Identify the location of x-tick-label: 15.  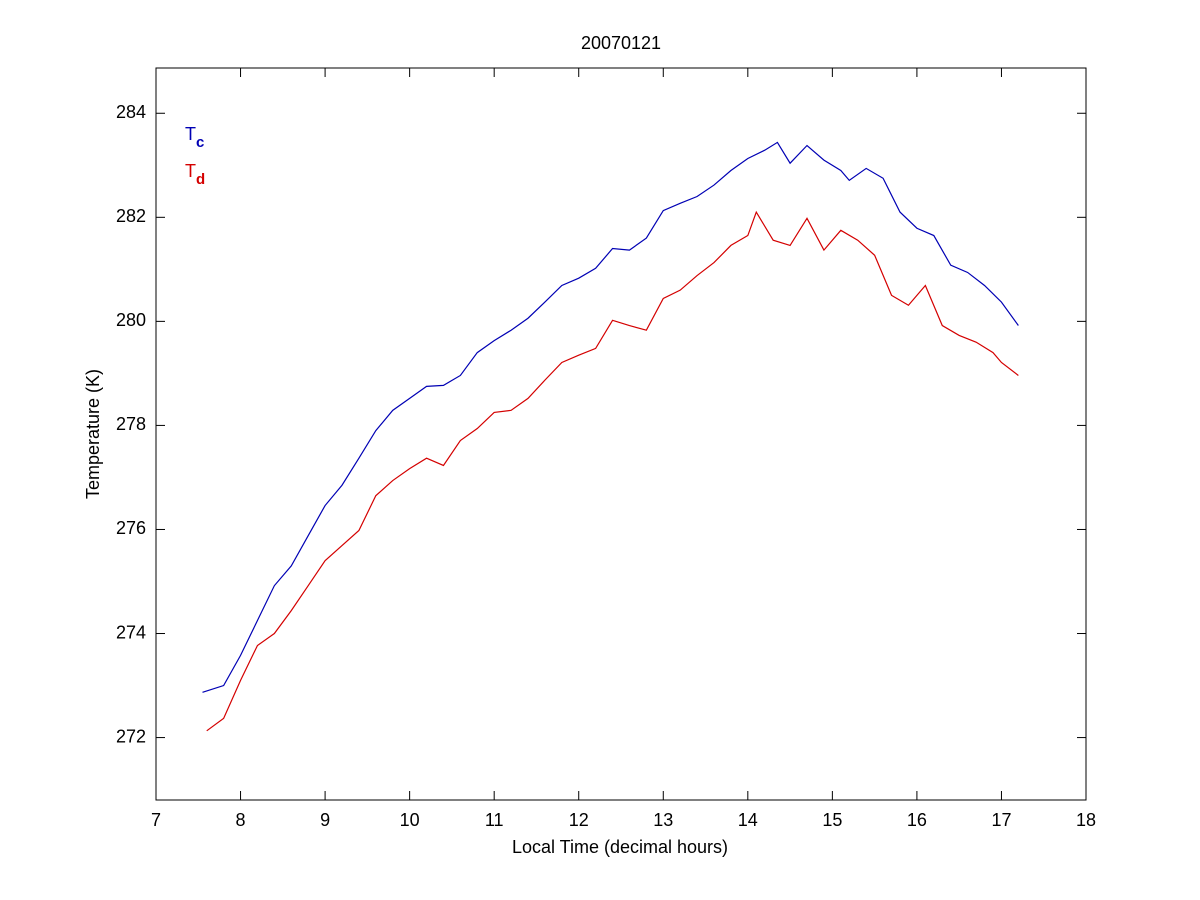
(832, 820).